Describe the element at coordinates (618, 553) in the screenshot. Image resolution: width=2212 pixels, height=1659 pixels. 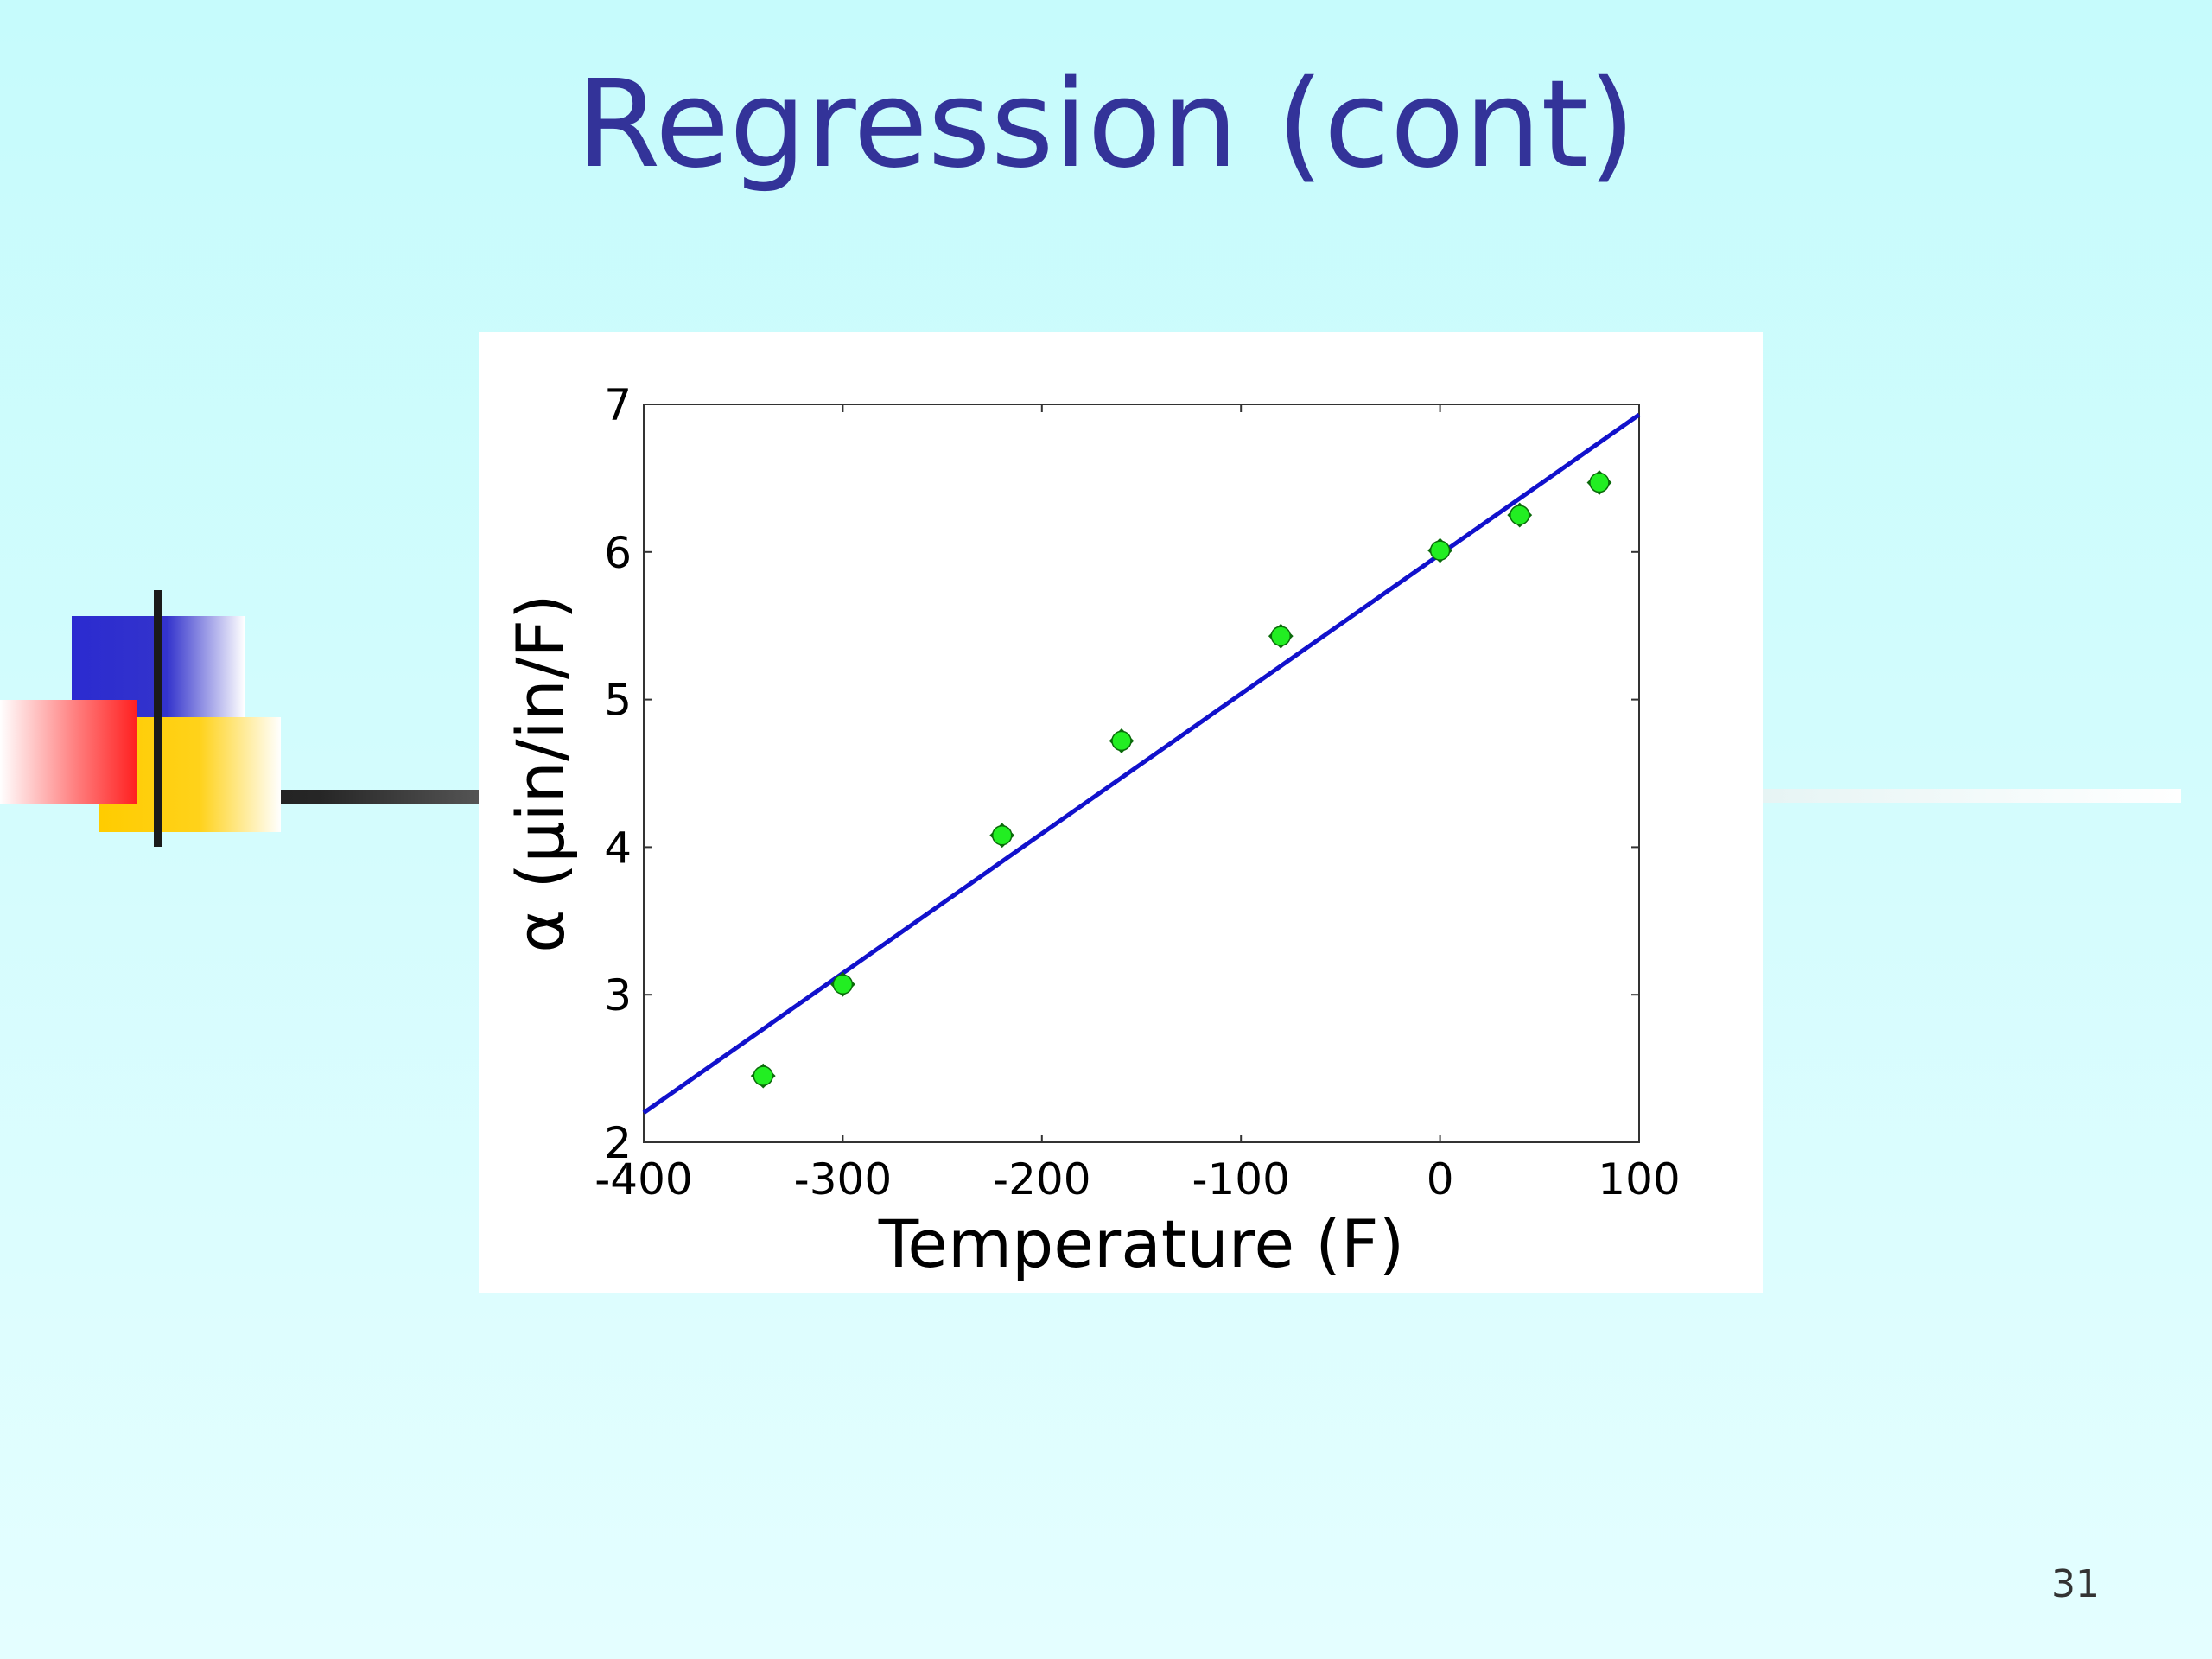
I see `y-tick-label: 6` at that location.